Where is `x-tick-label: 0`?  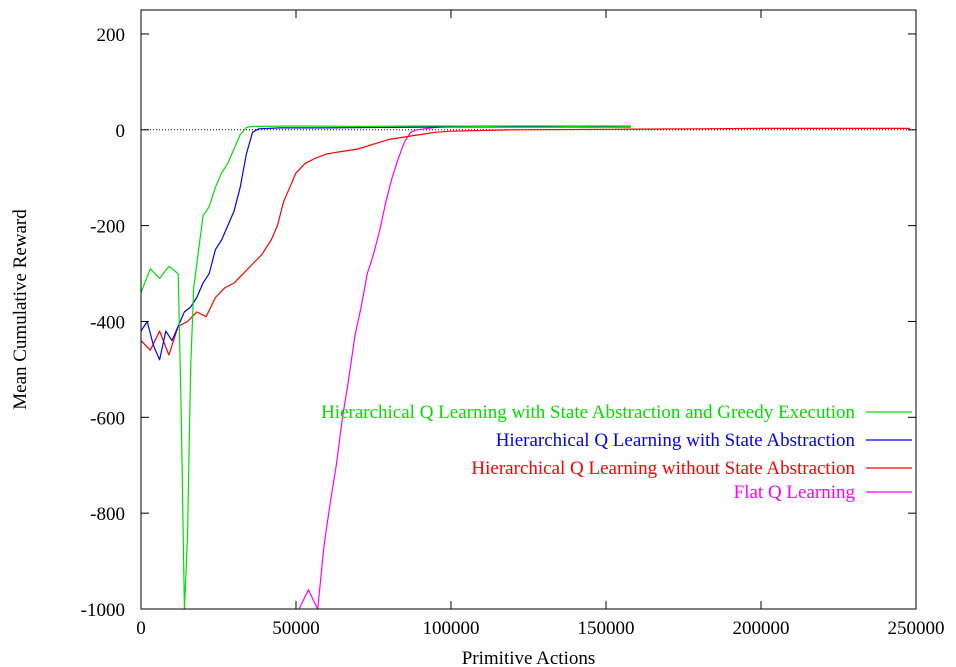 x-tick-label: 0 is located at coordinates (141, 628).